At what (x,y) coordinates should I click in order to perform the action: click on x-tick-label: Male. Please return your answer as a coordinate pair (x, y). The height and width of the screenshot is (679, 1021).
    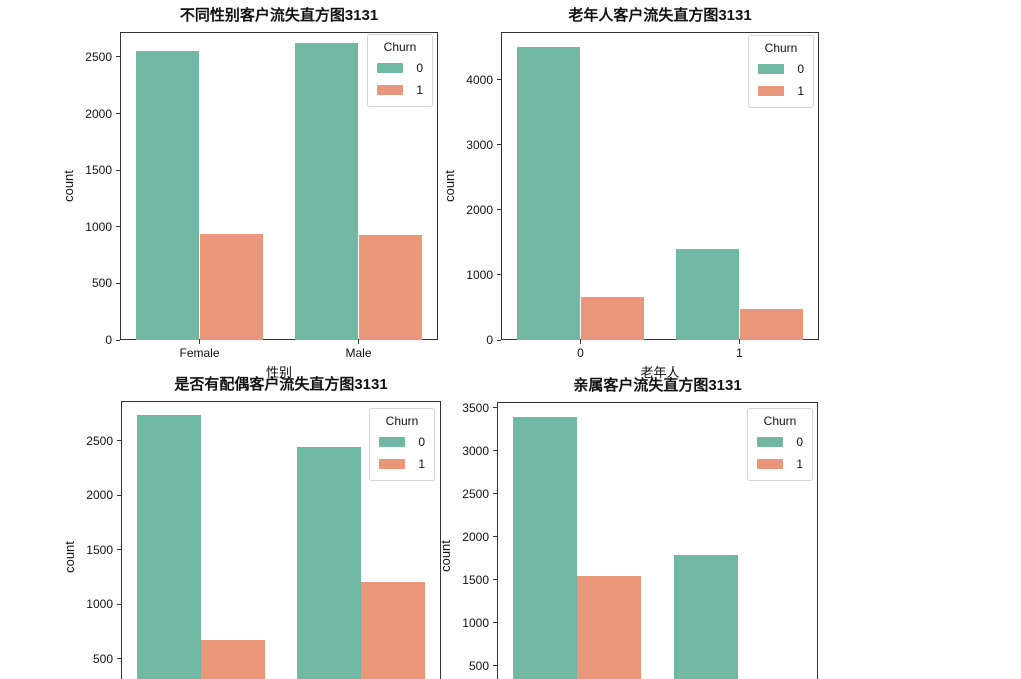
    Looking at the image, I should click on (358, 353).